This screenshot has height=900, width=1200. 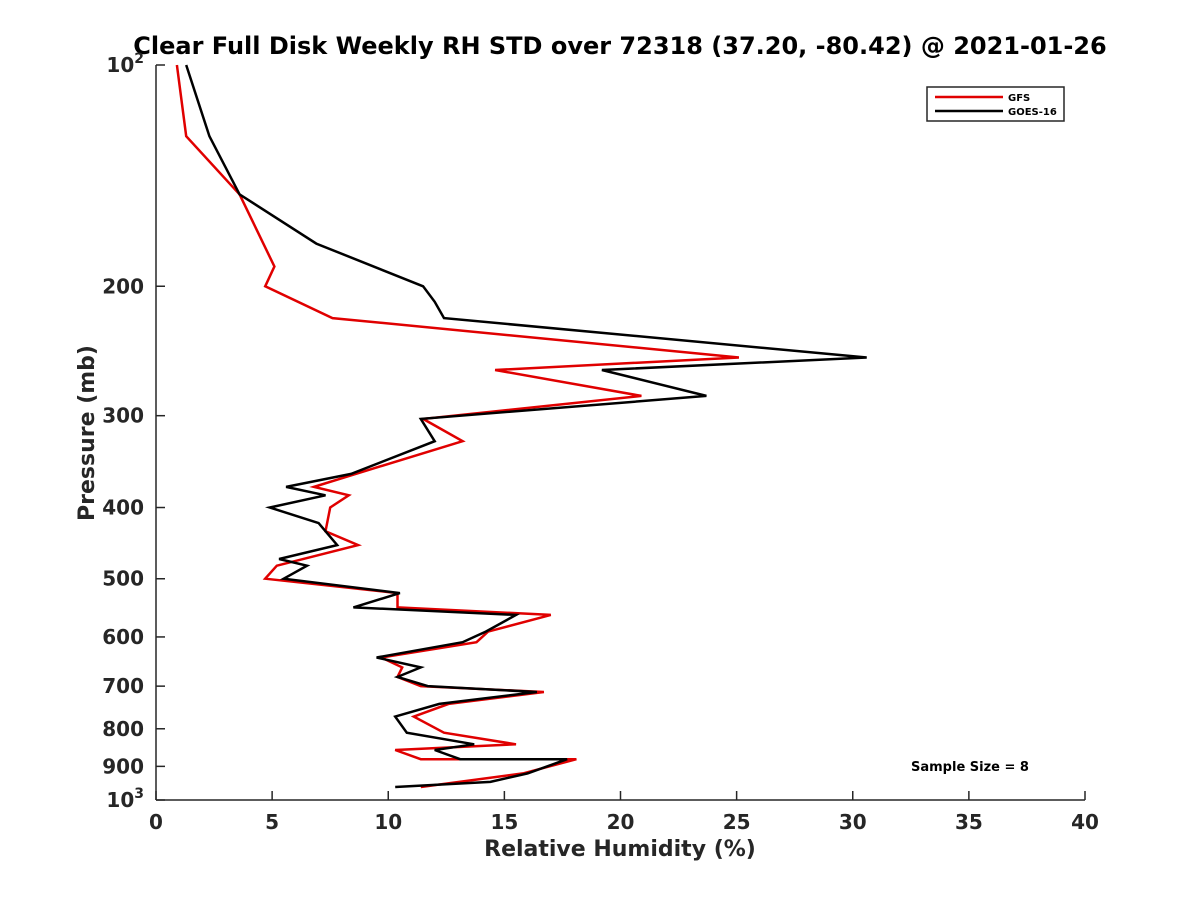 What do you see at coordinates (156, 822) in the screenshot?
I see `x-tick-label: 0` at bounding box center [156, 822].